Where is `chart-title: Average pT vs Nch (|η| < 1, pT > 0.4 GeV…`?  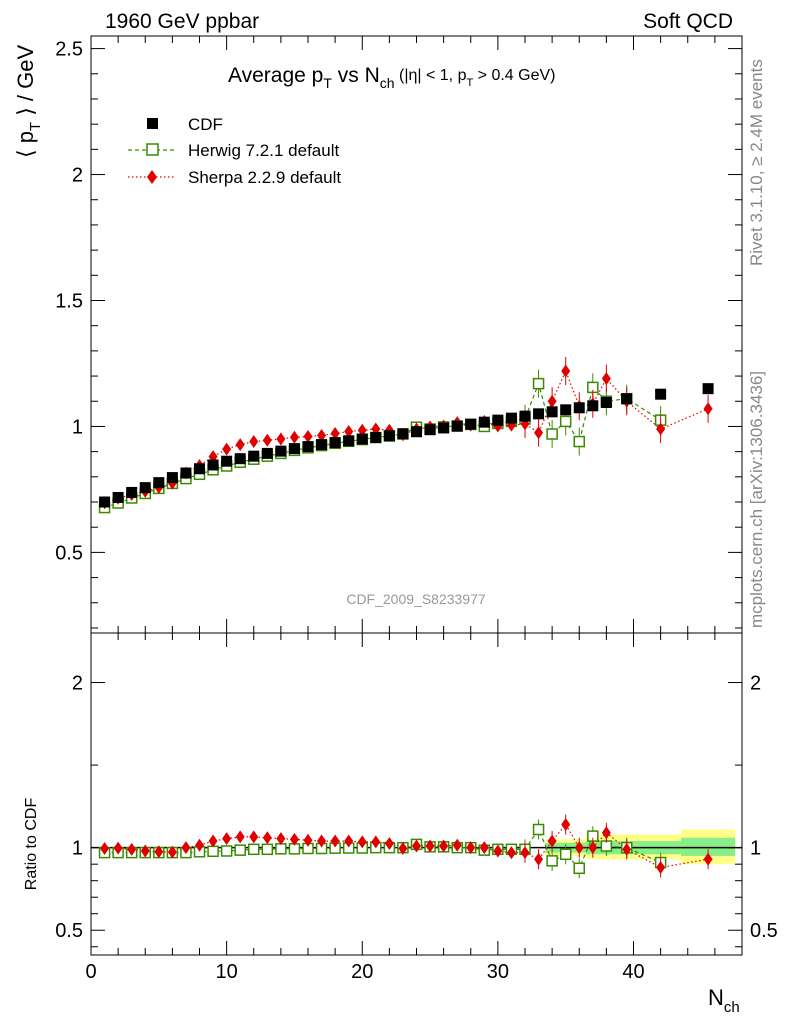 chart-title: Average pT vs Nch (|η| < 1, pT > 0.4 GeV… is located at coordinates (391, 77).